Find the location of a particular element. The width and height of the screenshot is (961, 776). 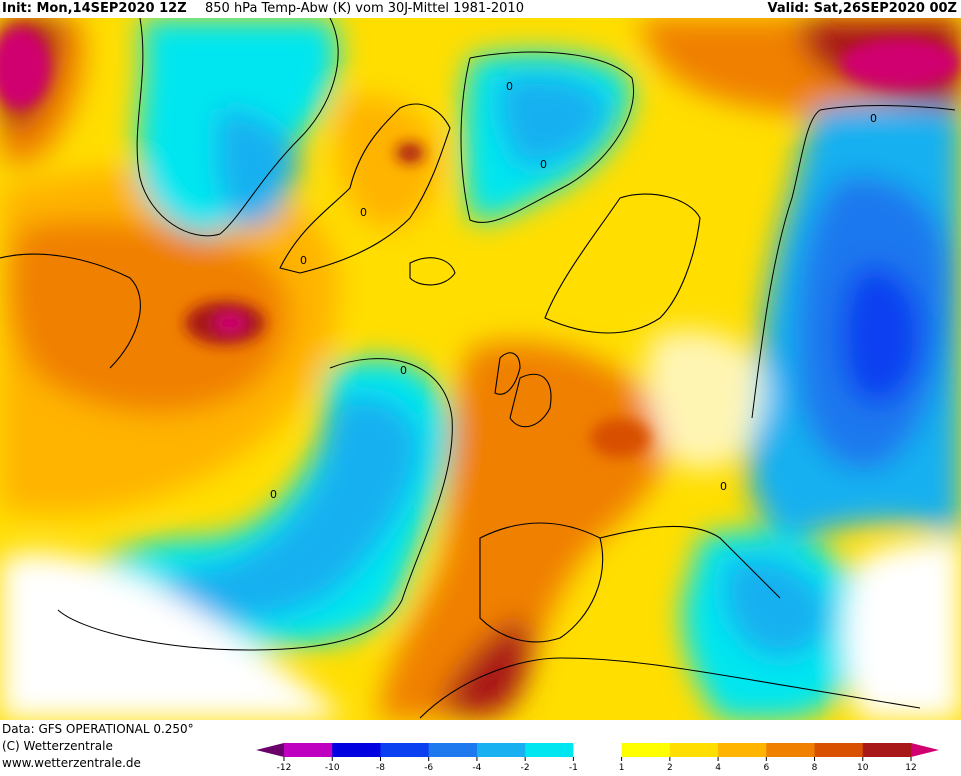

peak-spot-nw is located at coordinates (25, 68).